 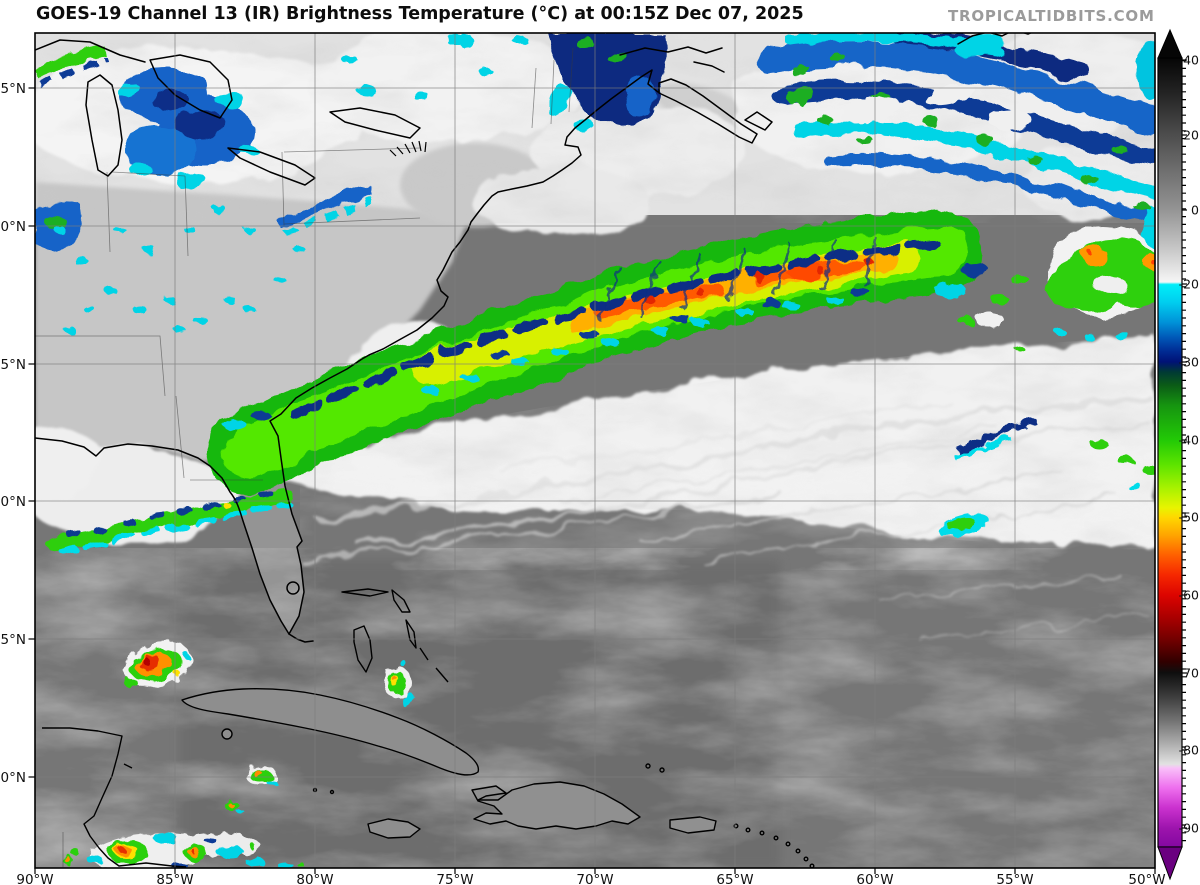 What do you see at coordinates (293, 588) in the screenshot?
I see `lake-okeechobee` at bounding box center [293, 588].